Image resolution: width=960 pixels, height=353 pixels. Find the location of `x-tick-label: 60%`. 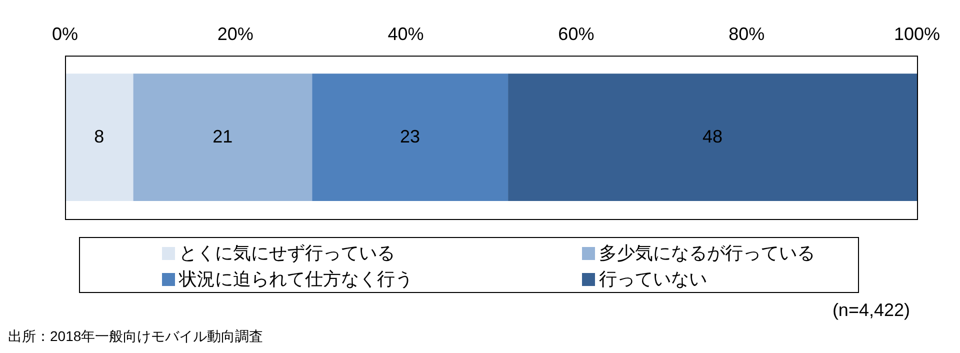

x-tick-label: 60% is located at coordinates (576, 34).